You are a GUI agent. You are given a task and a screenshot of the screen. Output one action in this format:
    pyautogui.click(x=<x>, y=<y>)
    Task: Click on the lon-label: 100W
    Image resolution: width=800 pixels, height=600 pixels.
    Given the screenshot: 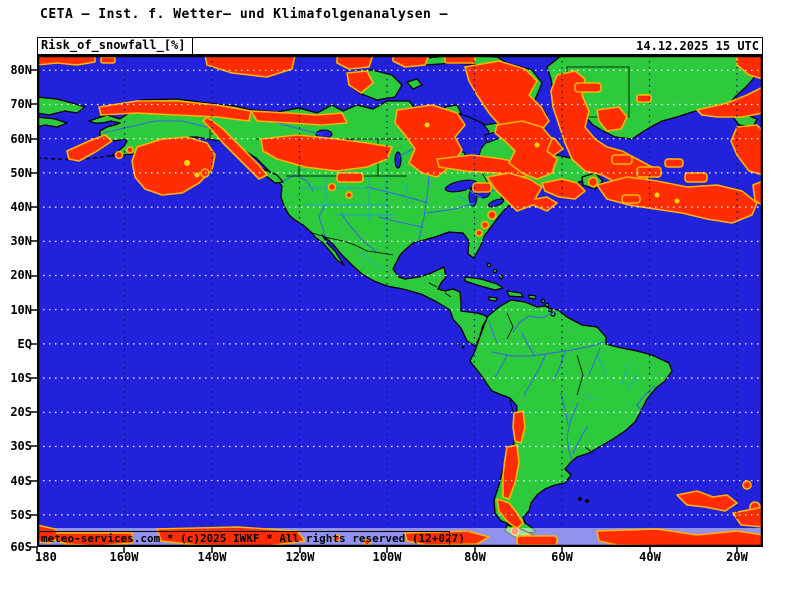 What is the action you would take?
    pyautogui.click(x=387, y=557)
    